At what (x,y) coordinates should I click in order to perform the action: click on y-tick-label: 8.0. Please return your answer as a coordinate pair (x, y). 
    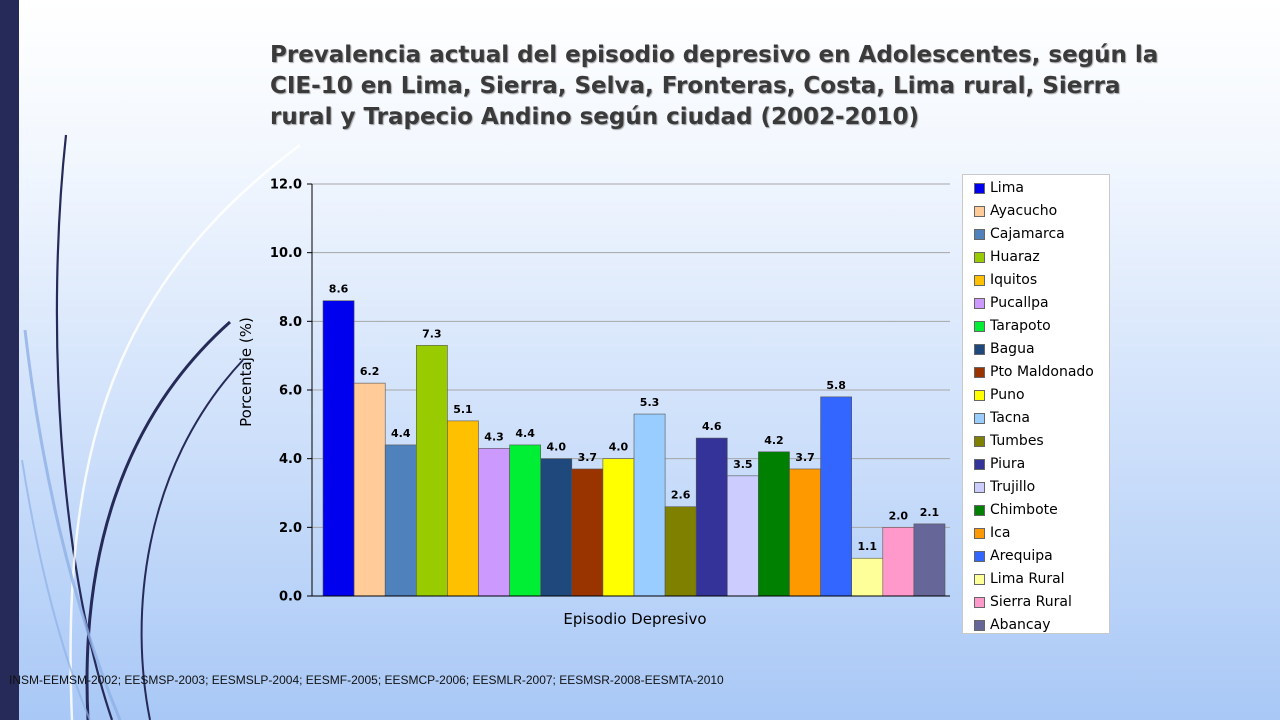
    Looking at the image, I should click on (290, 322).